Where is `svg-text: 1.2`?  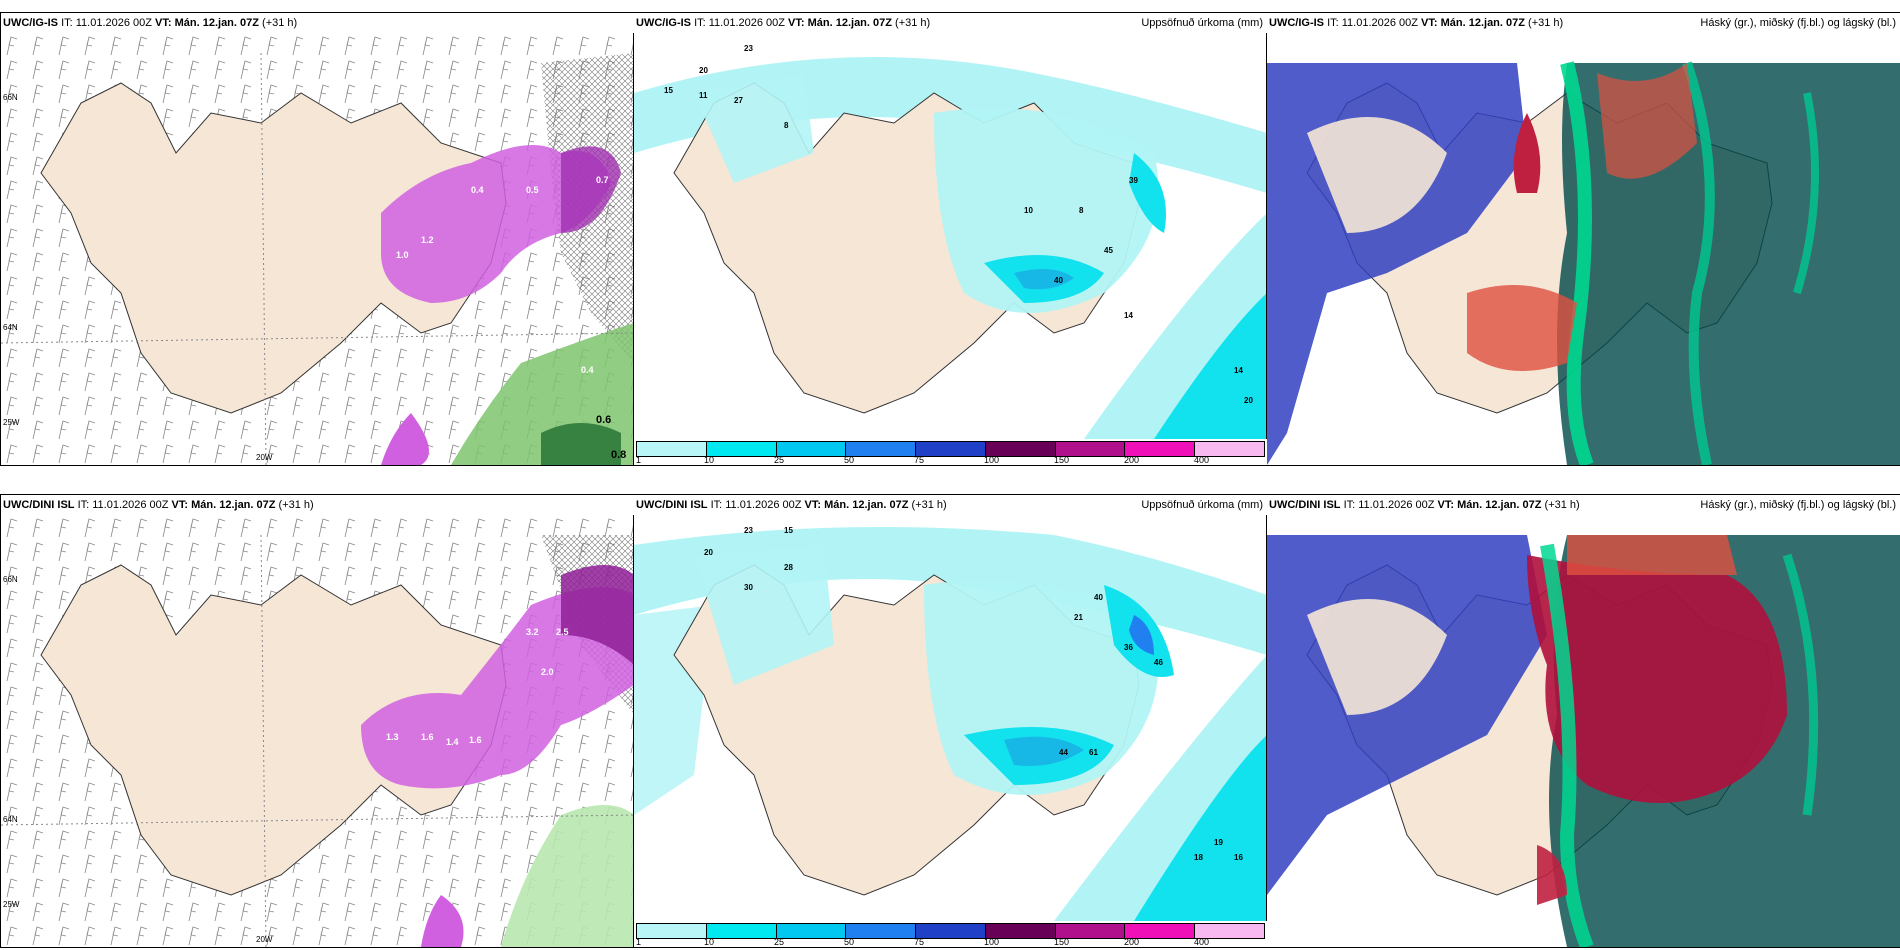 svg-text: 1.2 is located at coordinates (427, 240).